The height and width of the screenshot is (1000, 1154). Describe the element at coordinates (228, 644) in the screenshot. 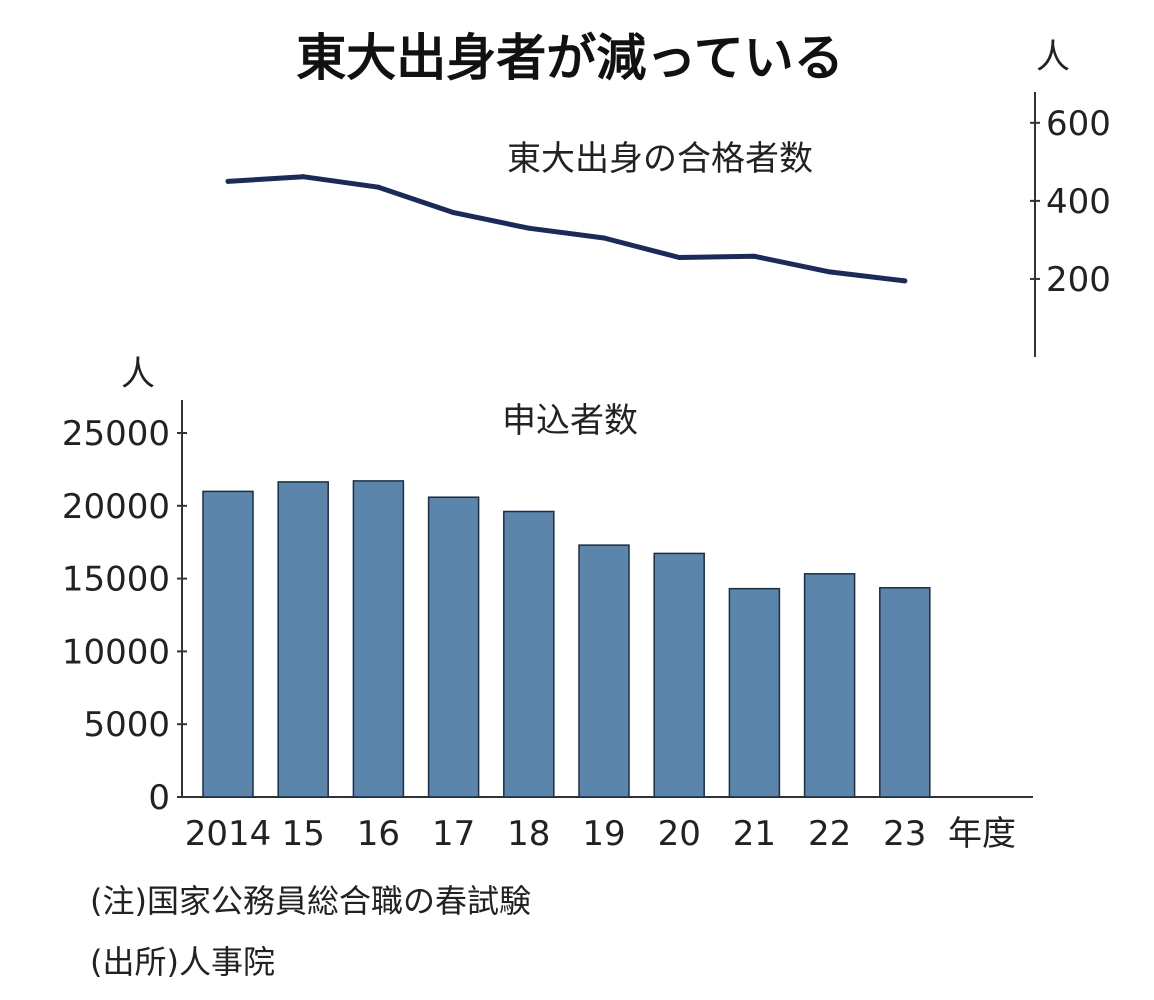

I see `bar-2014` at that location.